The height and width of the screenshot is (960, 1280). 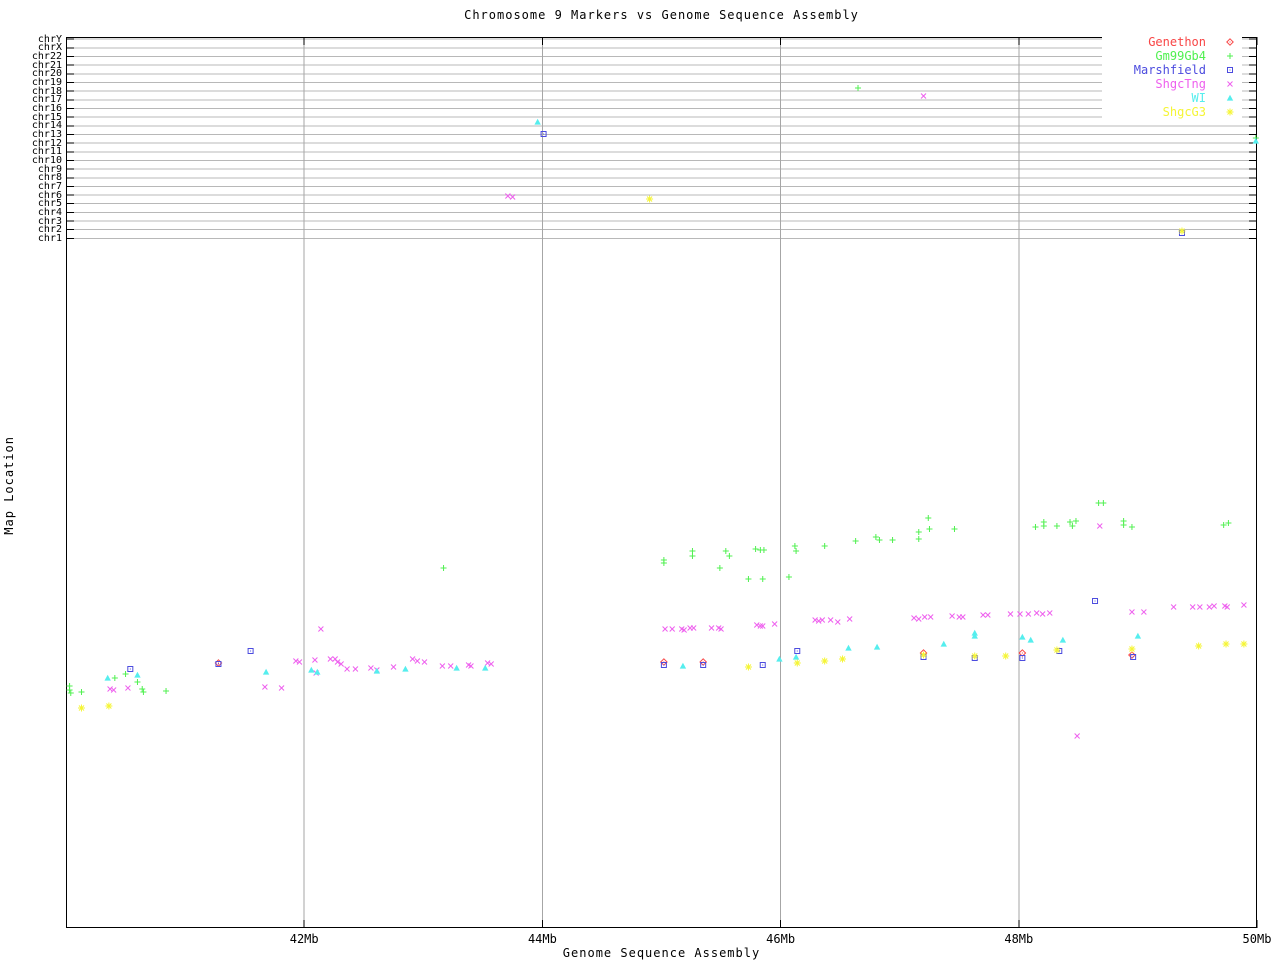 What do you see at coordinates (1019, 939) in the screenshot?
I see `x-tick-label-48Mb: 48Mb` at bounding box center [1019, 939].